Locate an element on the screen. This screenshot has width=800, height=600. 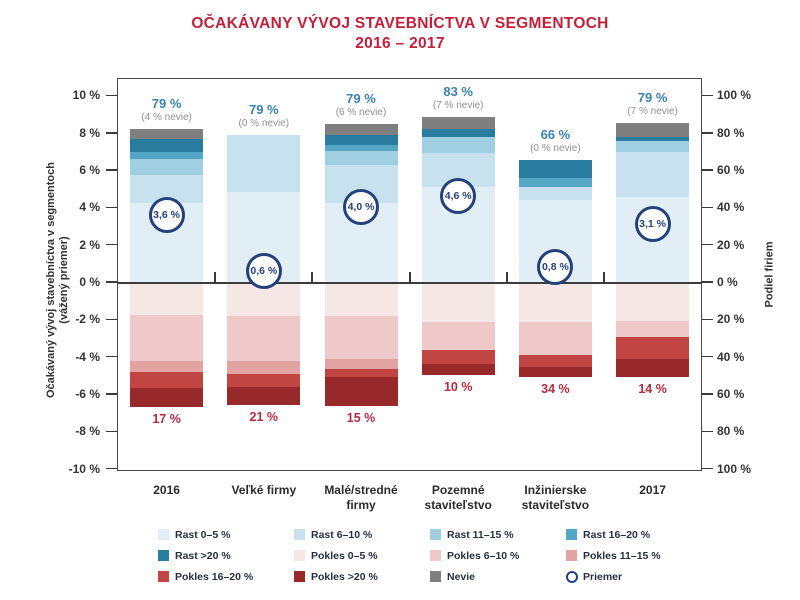
left-axis-tick-label: 10 % is located at coordinates (86, 95).